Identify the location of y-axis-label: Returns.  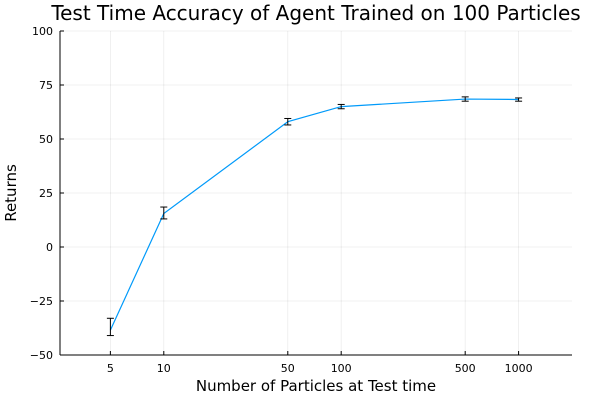
(11, 193).